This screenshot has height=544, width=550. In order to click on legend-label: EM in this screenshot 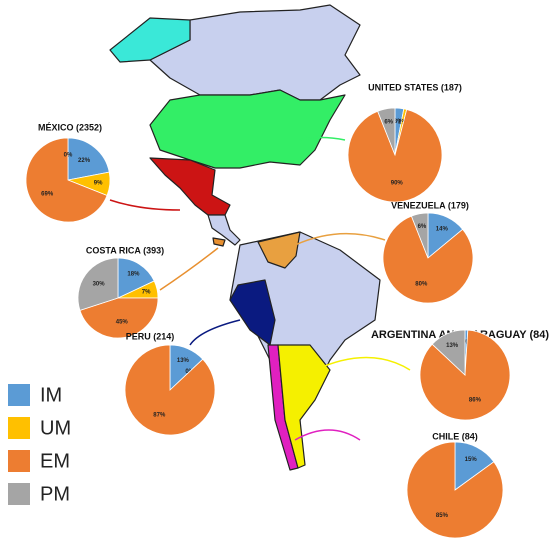, I will do `click(55, 461)`.